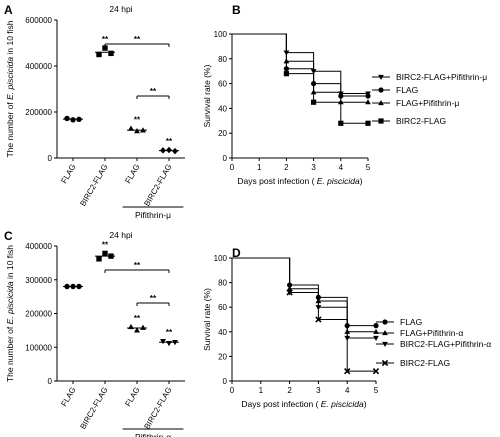 The height and width of the screenshot is (437, 500). Describe the element at coordinates (8, 10) in the screenshot. I see `panel-letter: A` at that location.